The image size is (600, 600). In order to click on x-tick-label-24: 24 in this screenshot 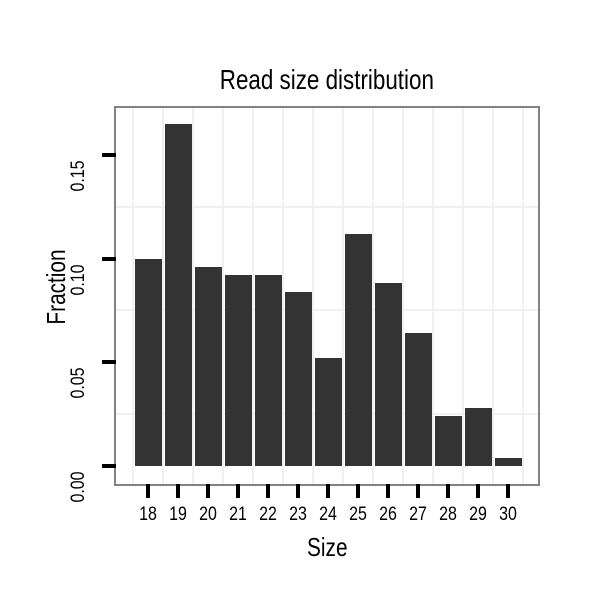, I will do `click(328, 514)`.